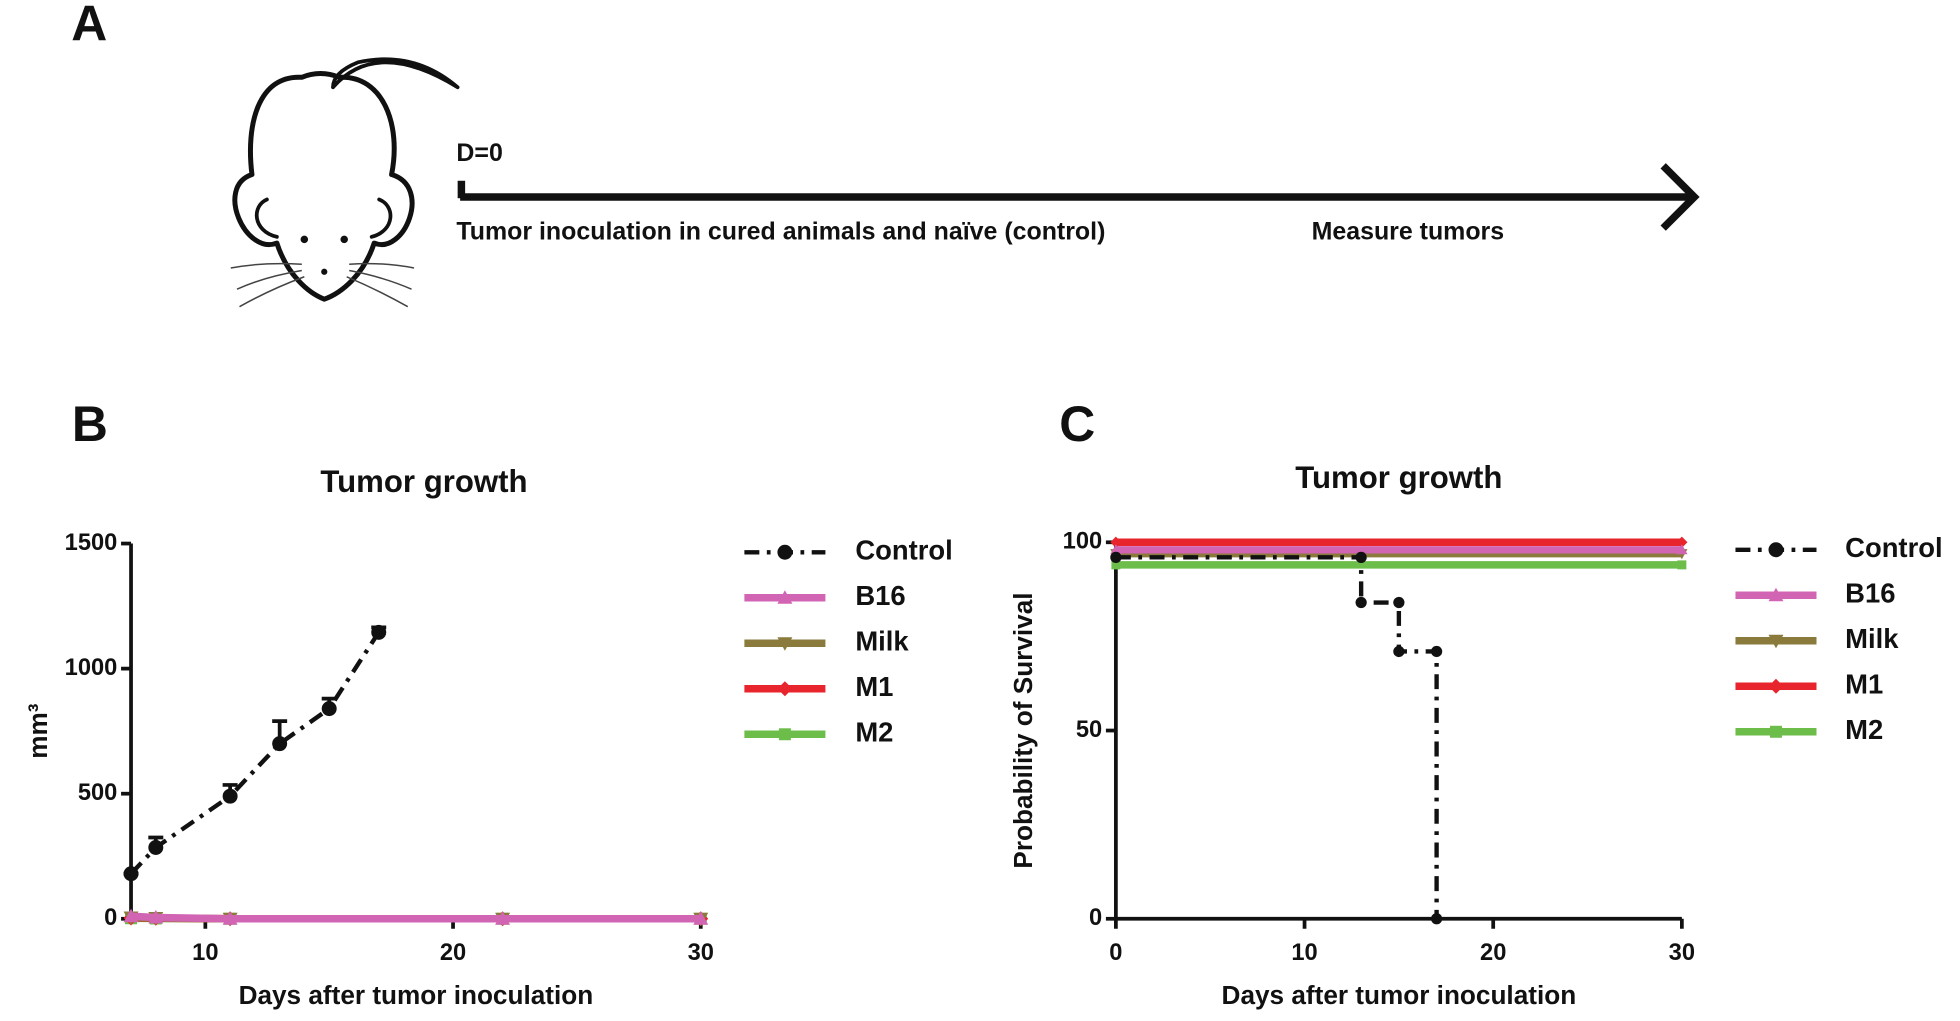 This screenshot has height=1021, width=1960. What do you see at coordinates (91, 543) in the screenshot?
I see `y-tick-label: 1500` at bounding box center [91, 543].